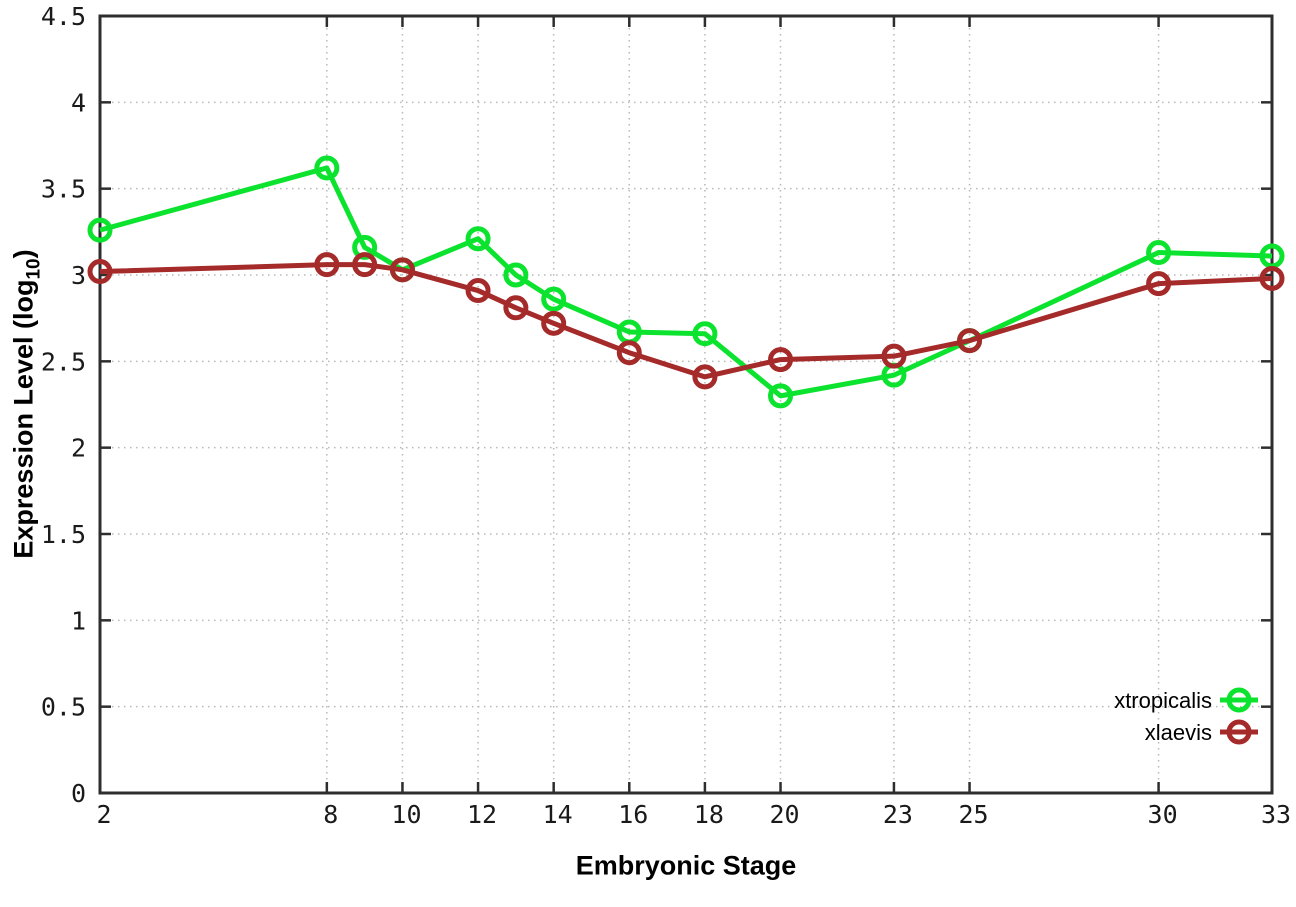 The height and width of the screenshot is (907, 1296). What do you see at coordinates (709, 814) in the screenshot?
I see `x-tick-label: 18` at bounding box center [709, 814].